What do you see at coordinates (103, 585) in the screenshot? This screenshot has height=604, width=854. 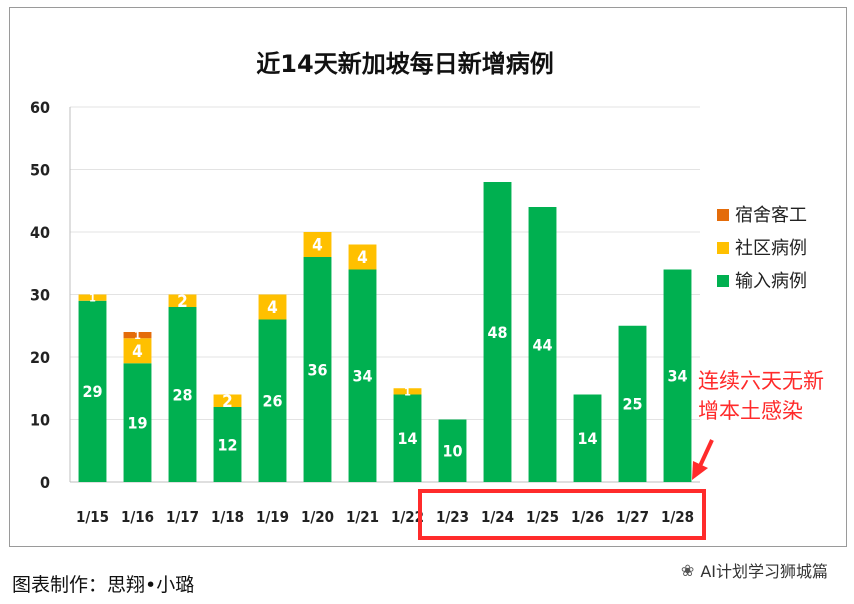 I see `caption: 图表制作：思翔•小璐` at bounding box center [103, 585].